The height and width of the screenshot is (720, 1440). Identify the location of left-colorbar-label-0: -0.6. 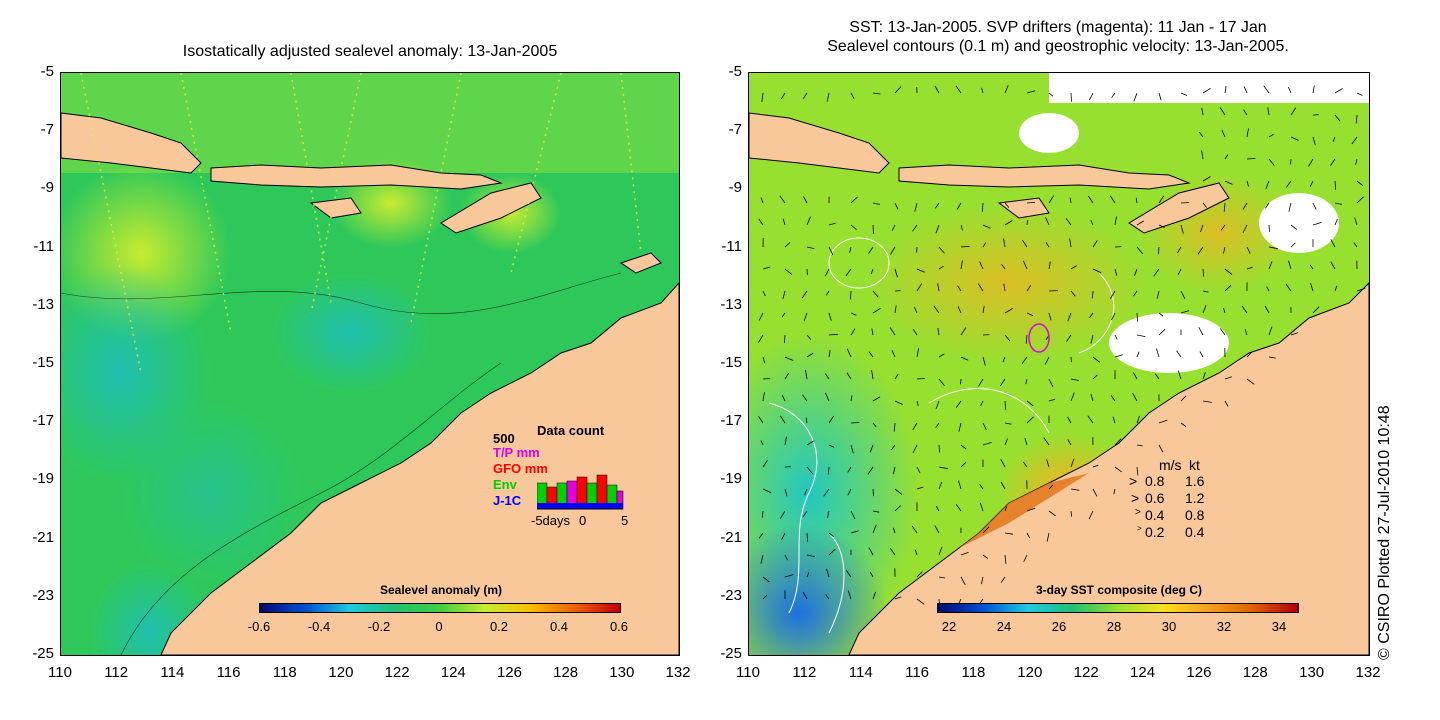
(259, 626).